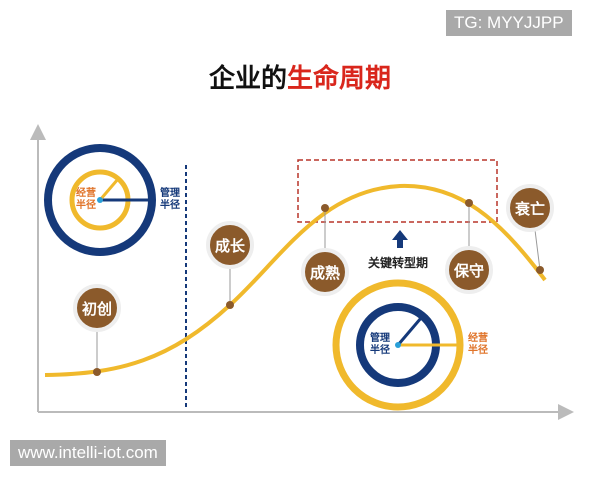 The height and width of the screenshot is (480, 600). I want to click on watermark-bottom: www.intelli-iot.com, so click(88, 453).